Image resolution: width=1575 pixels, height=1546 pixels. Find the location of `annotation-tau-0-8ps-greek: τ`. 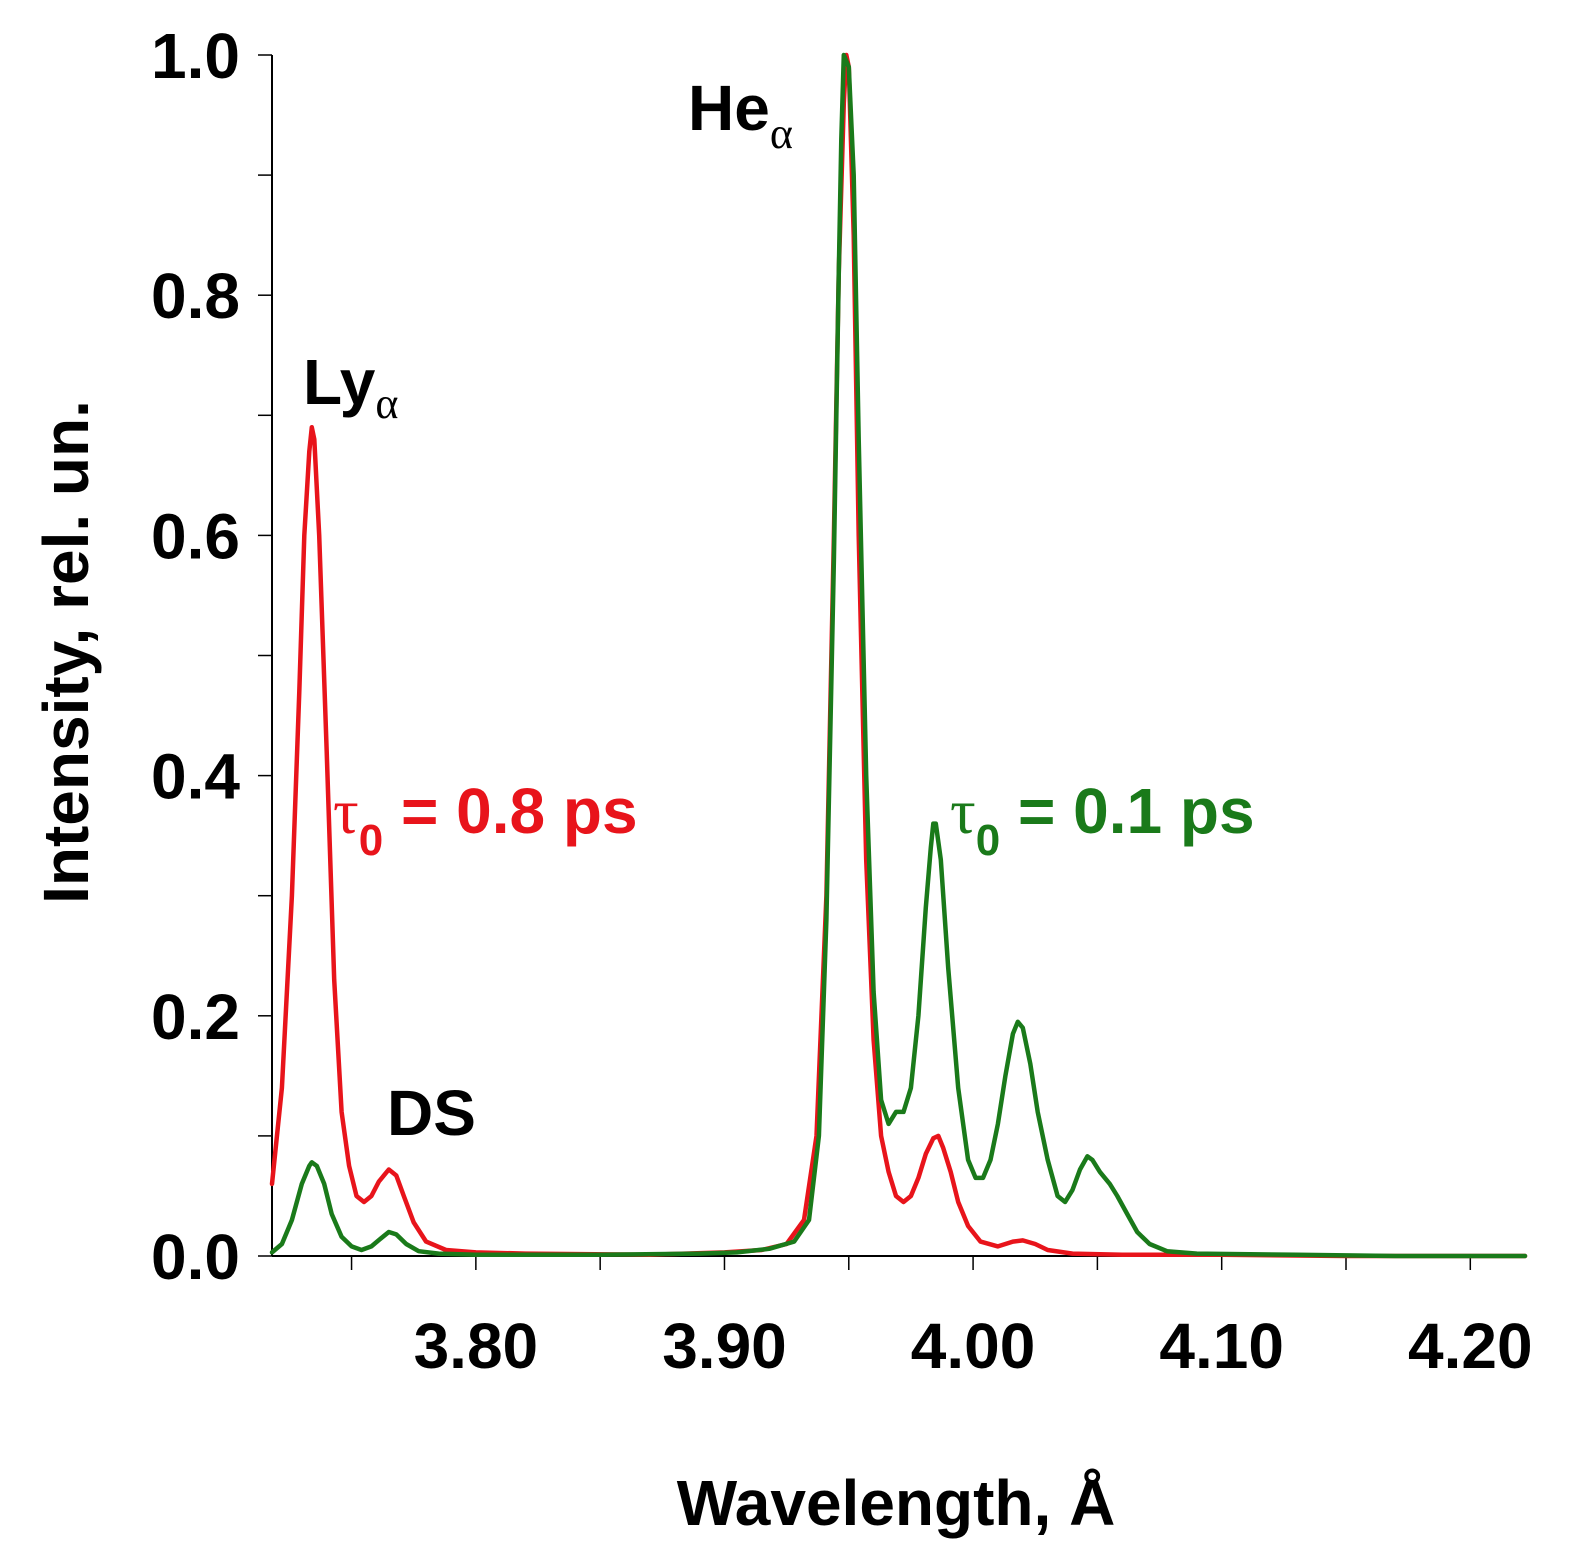

annotation-tau-0-8ps-greek: τ is located at coordinates (346, 811).